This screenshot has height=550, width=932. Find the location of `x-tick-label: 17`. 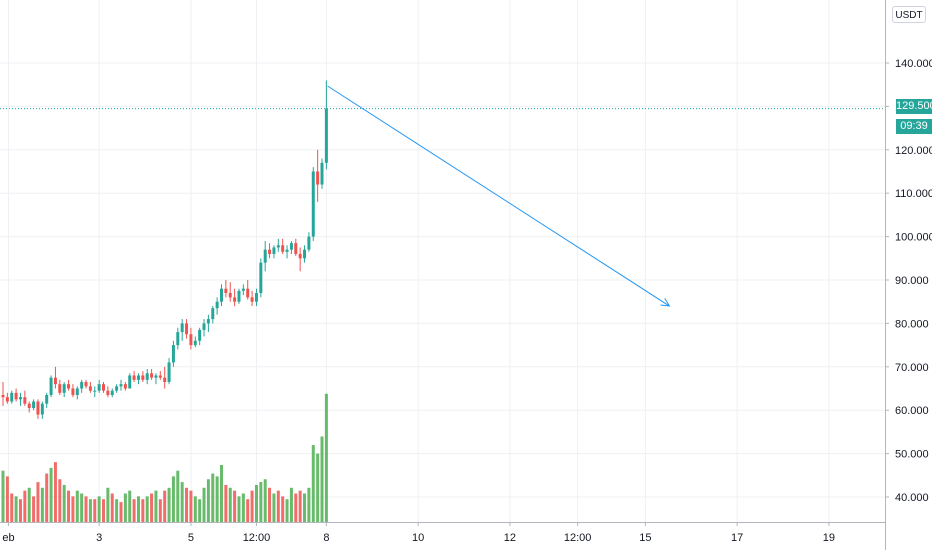

x-tick-label: 17 is located at coordinates (737, 538).